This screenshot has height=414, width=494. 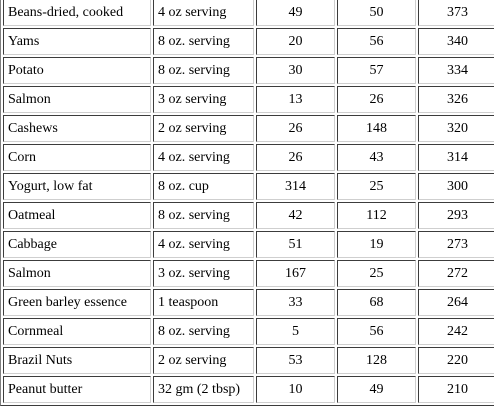 I want to click on table-row: Brazil Nuts 2 oz serving 53 128 220, so click(x=248, y=360).